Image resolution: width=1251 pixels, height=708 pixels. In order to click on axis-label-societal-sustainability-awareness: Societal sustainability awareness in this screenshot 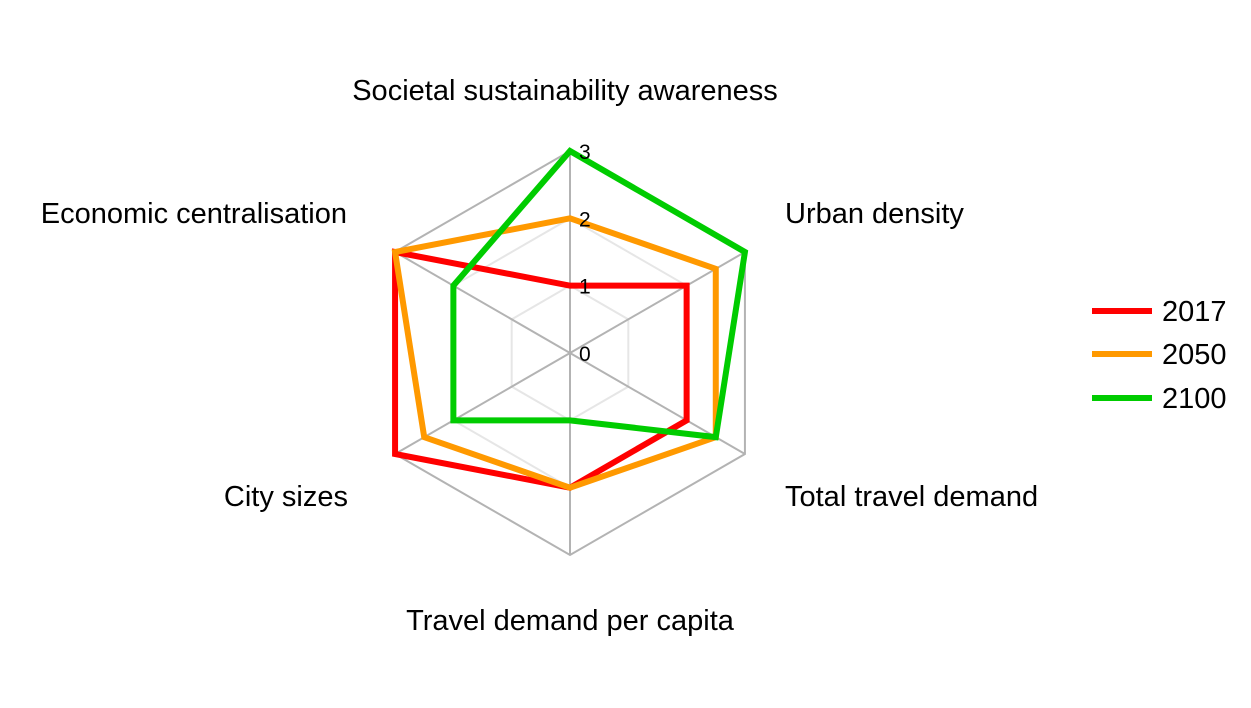, I will do `click(565, 91)`.